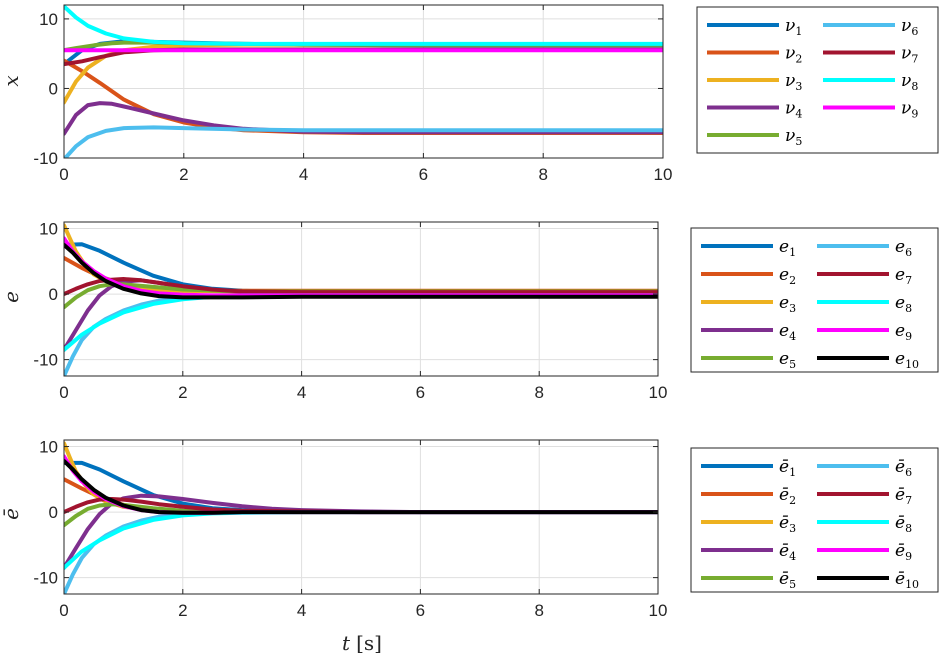  What do you see at coordinates (787, 304) in the screenshot?
I see `legend-entry-label: e3` at bounding box center [787, 304].